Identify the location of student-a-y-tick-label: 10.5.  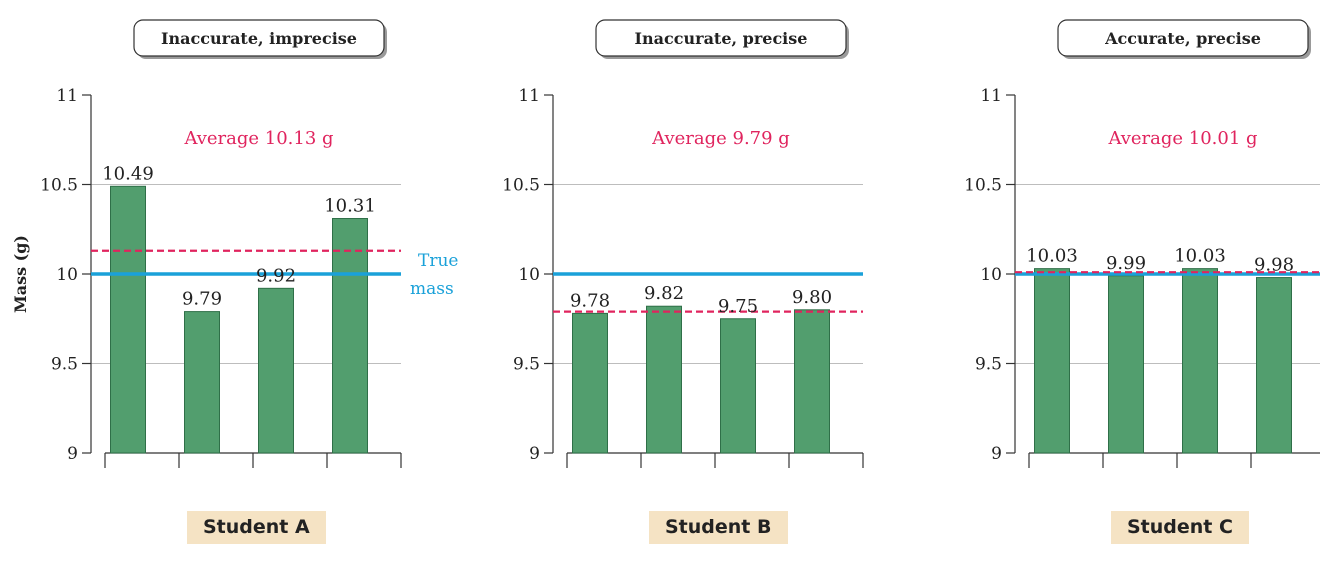
(59, 186).